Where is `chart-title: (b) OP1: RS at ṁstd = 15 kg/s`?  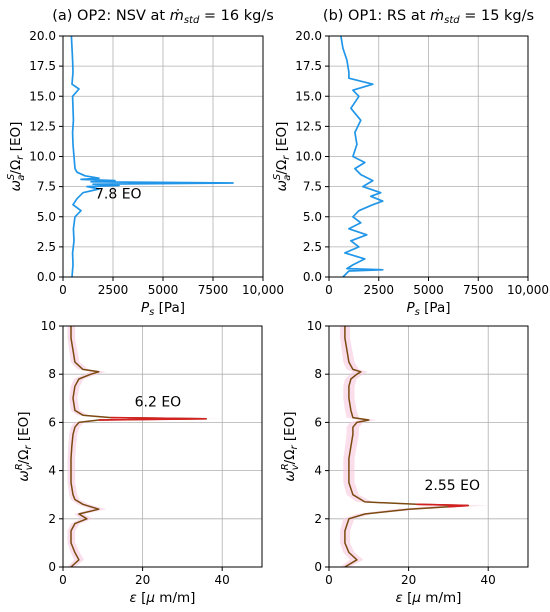 chart-title: (b) OP1: RS at ṁstd = 15 kg/s is located at coordinates (428, 17).